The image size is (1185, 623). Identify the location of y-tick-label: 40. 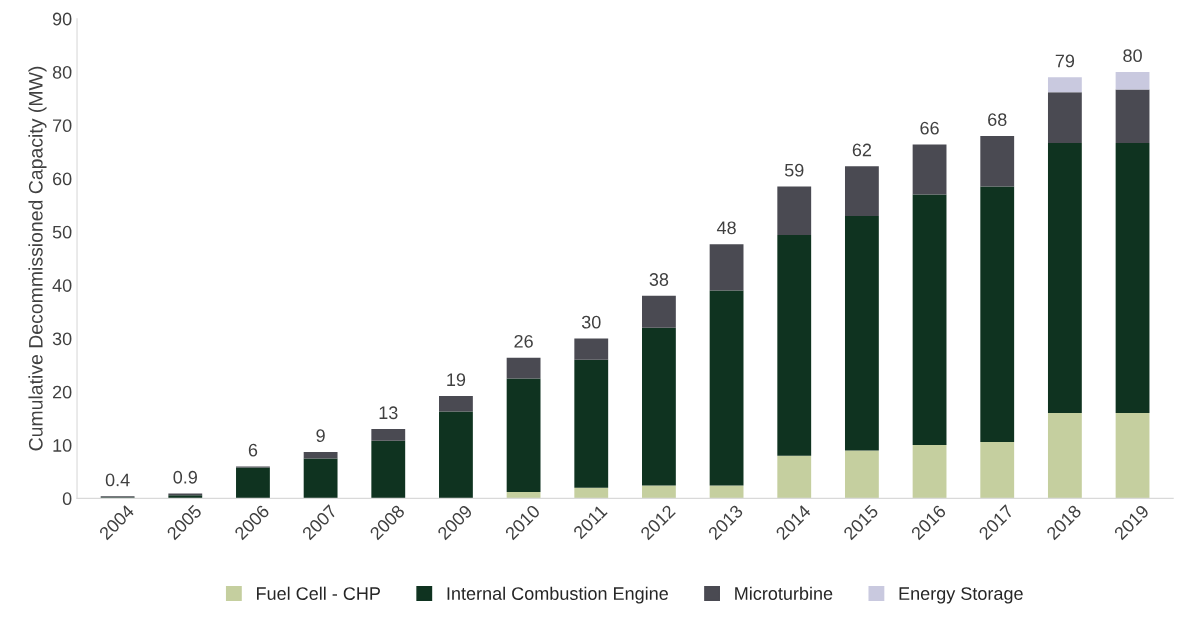
(62, 285).